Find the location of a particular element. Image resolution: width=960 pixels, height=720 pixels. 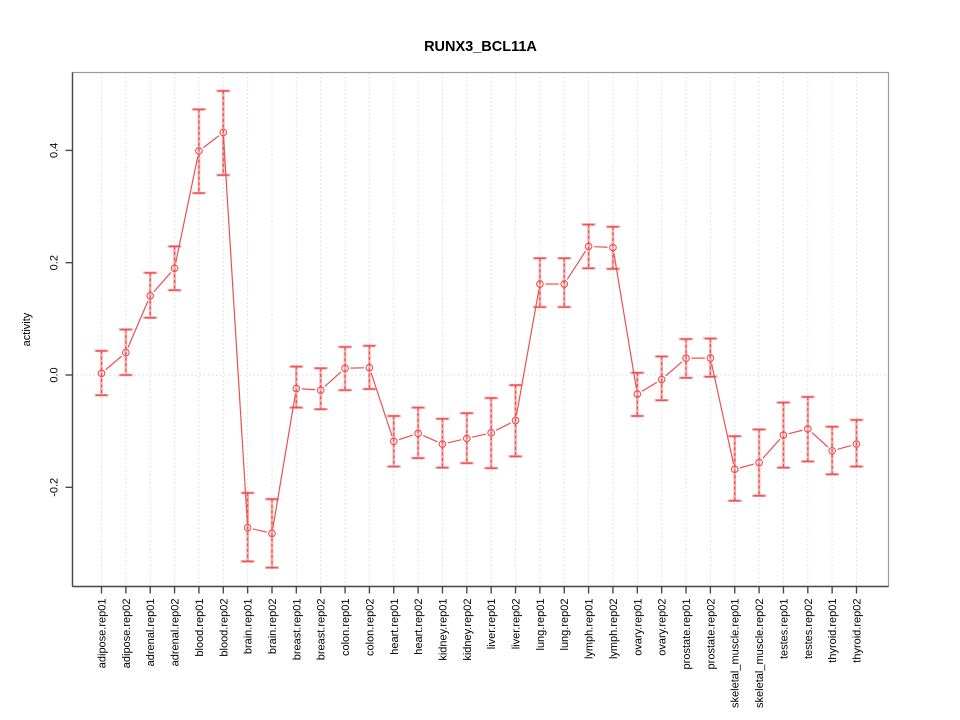

x-tick-label: breast.rep02 is located at coordinates (322, 630).